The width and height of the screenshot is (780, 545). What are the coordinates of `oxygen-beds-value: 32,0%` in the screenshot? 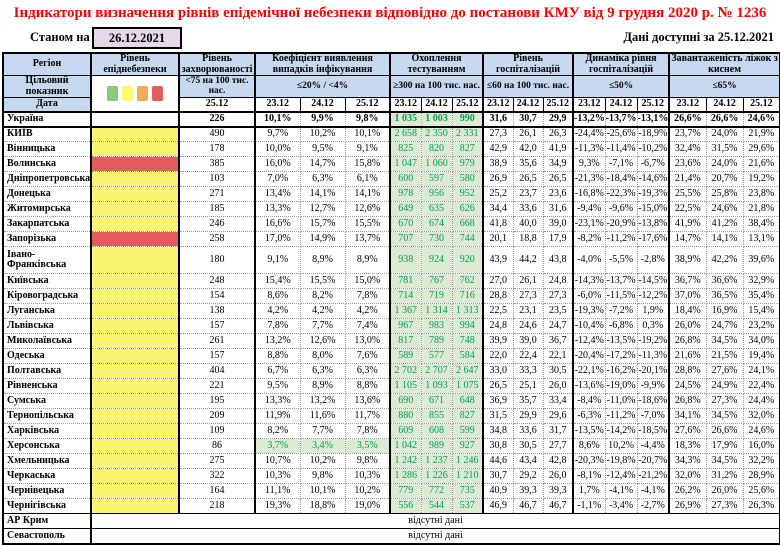 It's located at (761, 416).